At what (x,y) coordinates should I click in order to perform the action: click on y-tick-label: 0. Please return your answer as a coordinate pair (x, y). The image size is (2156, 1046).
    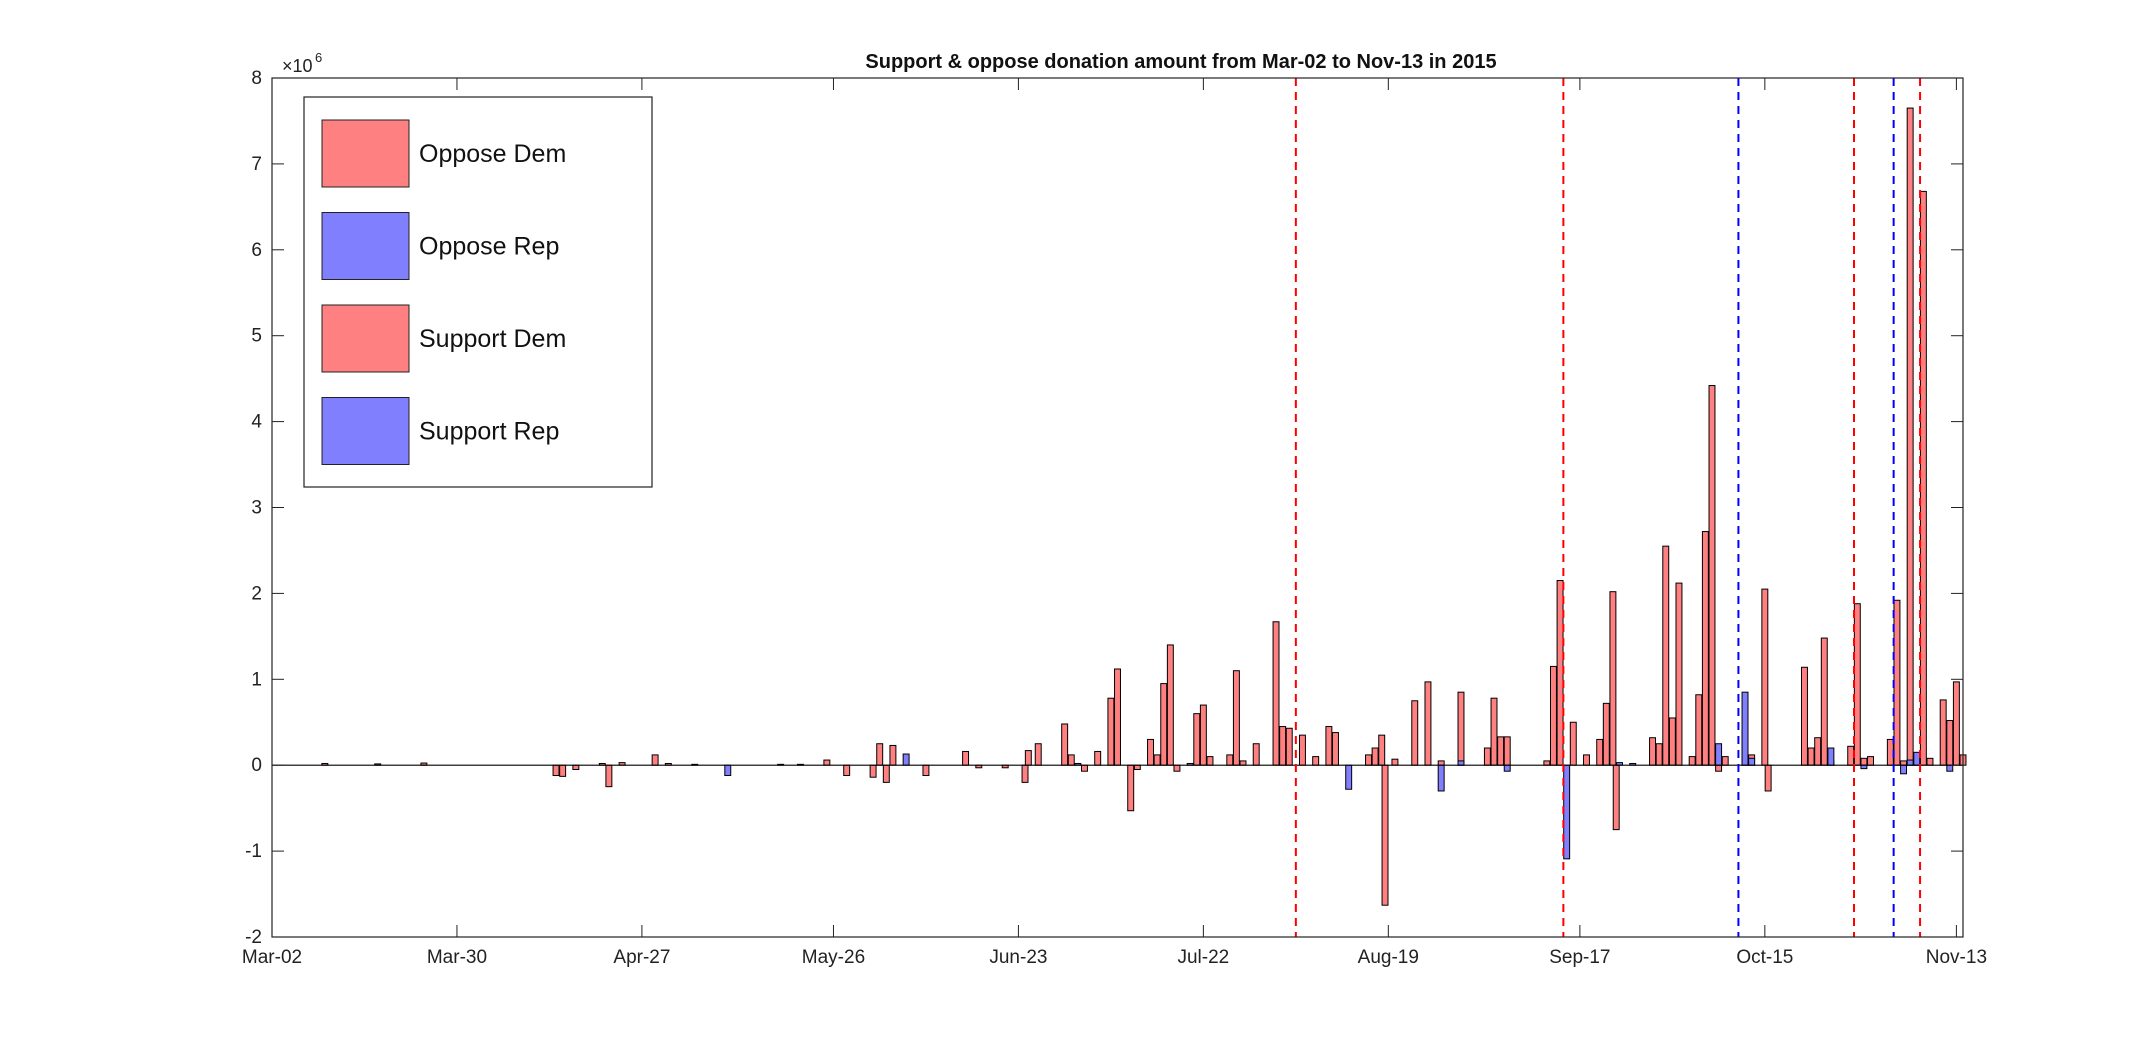
    Looking at the image, I should click on (256, 765).